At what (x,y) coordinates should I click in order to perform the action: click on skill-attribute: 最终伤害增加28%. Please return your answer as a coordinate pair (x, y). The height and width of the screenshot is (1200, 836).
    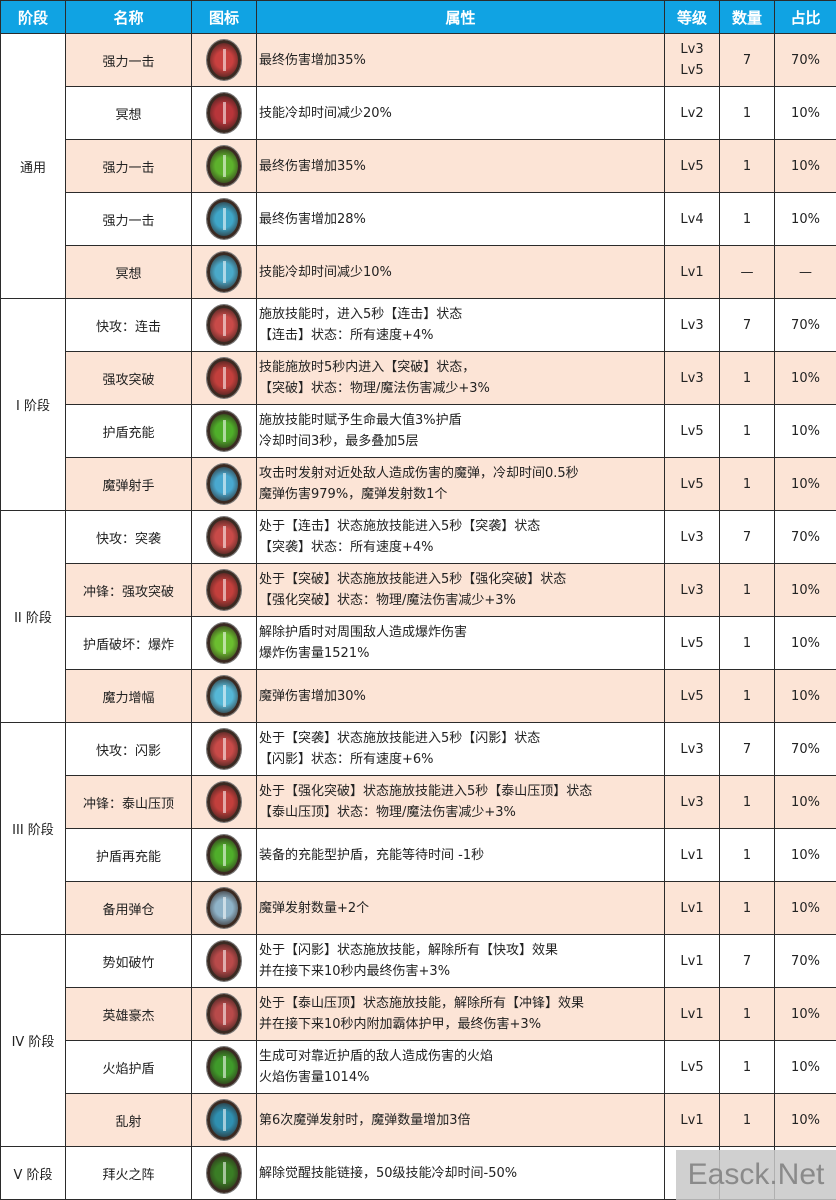
    Looking at the image, I should click on (460, 219).